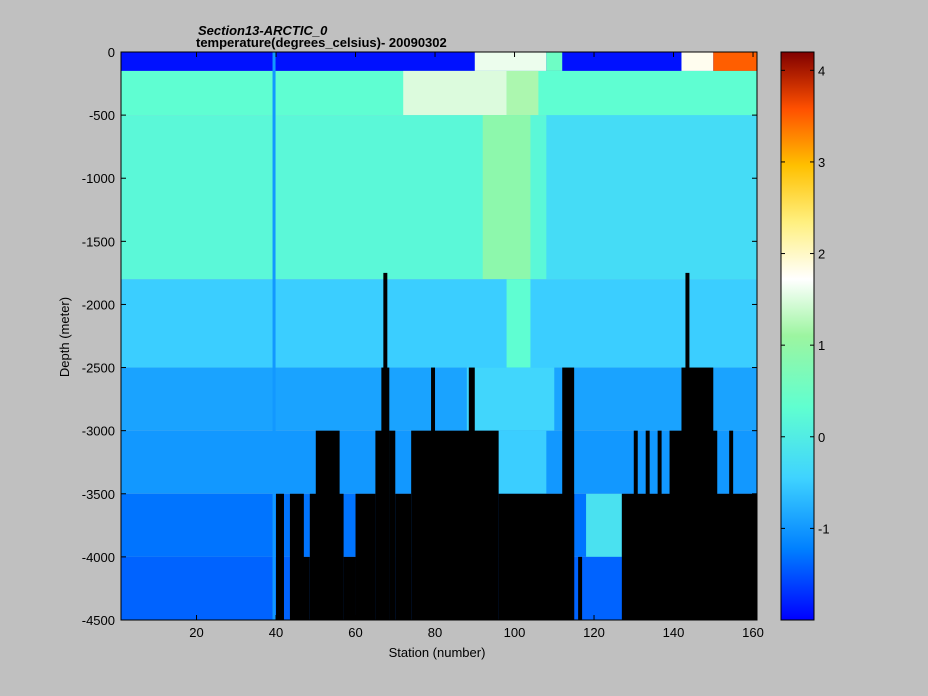 The height and width of the screenshot is (696, 928). I want to click on y-tick-label: -2500, so click(98, 368).